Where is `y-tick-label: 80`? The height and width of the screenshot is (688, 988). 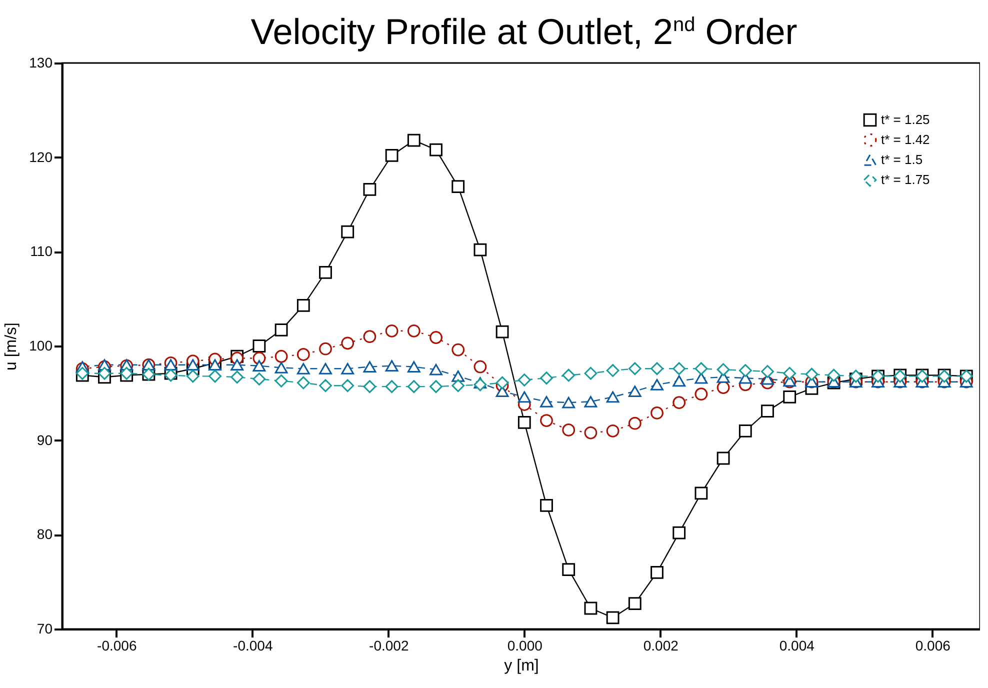 y-tick-label: 80 is located at coordinates (44, 534).